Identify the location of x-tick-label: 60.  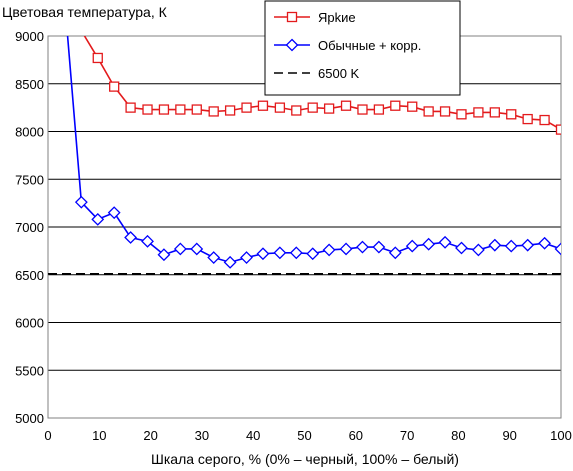
(356, 435).